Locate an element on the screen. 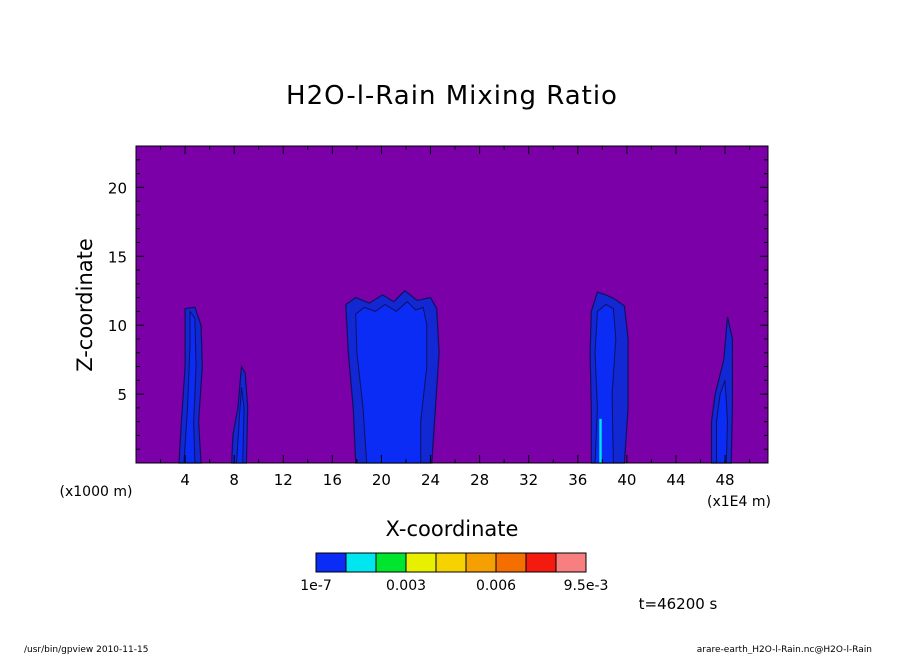 The image size is (904, 654). x-tick-label: 16 is located at coordinates (332, 480).